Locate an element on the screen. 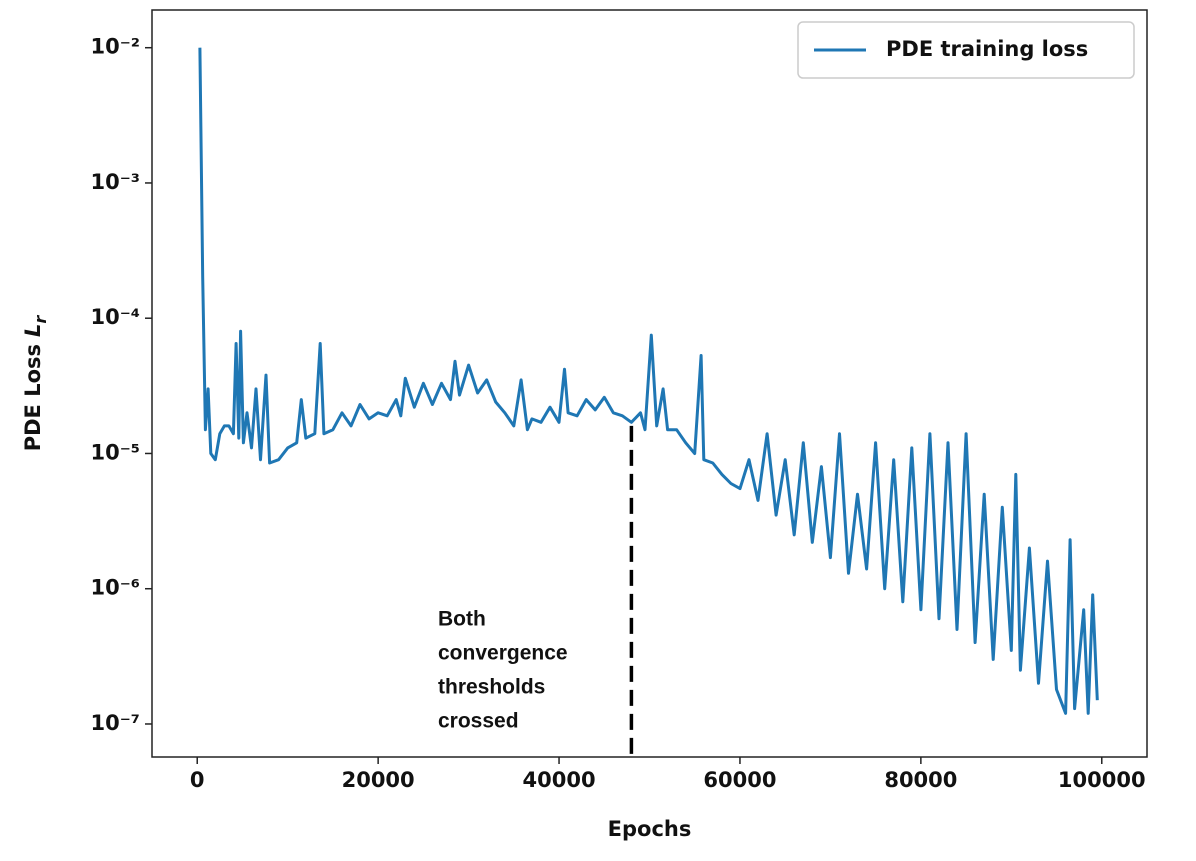 Image resolution: width=1196 pixels, height=861 pixels. y-axis-label: PDE Loss Lr is located at coordinates (35, 383).